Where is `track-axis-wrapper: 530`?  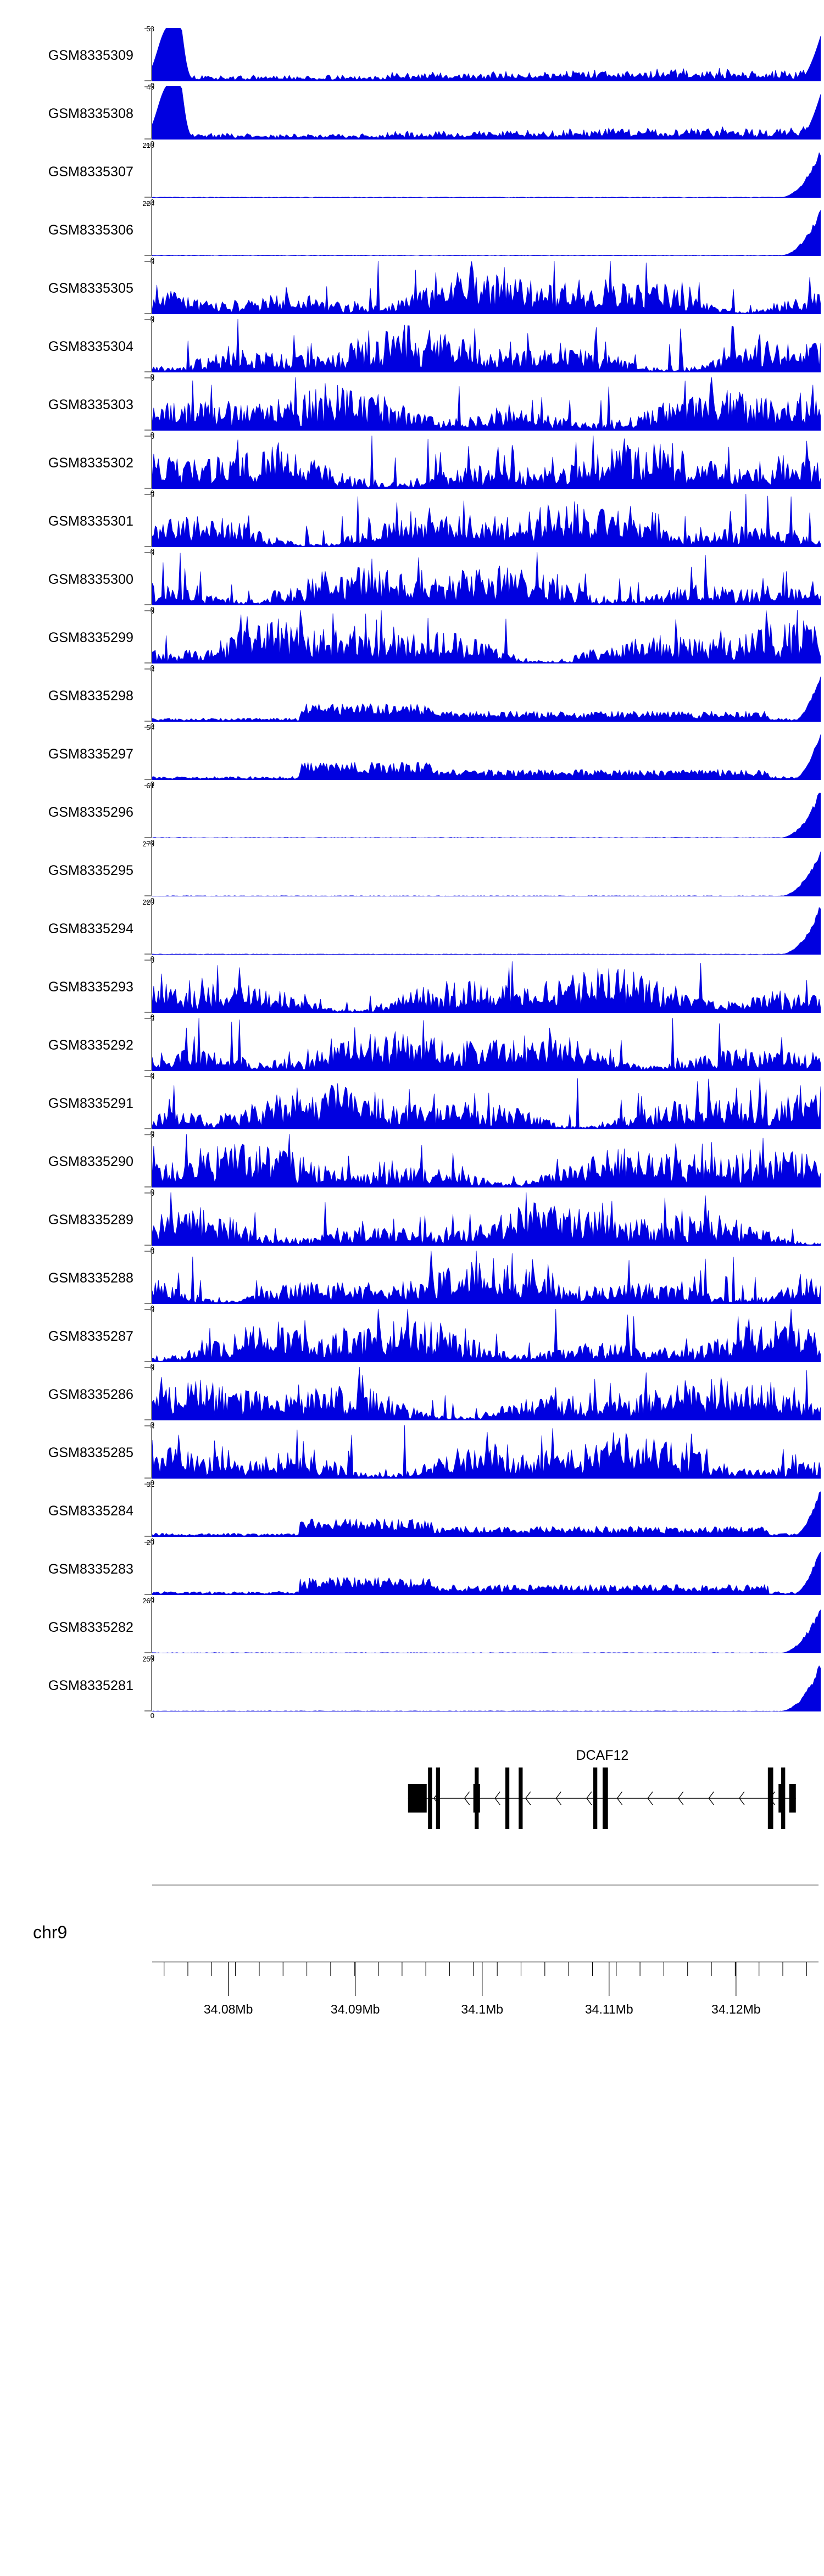 track-axis-wrapper: 530 is located at coordinates (478, 57).